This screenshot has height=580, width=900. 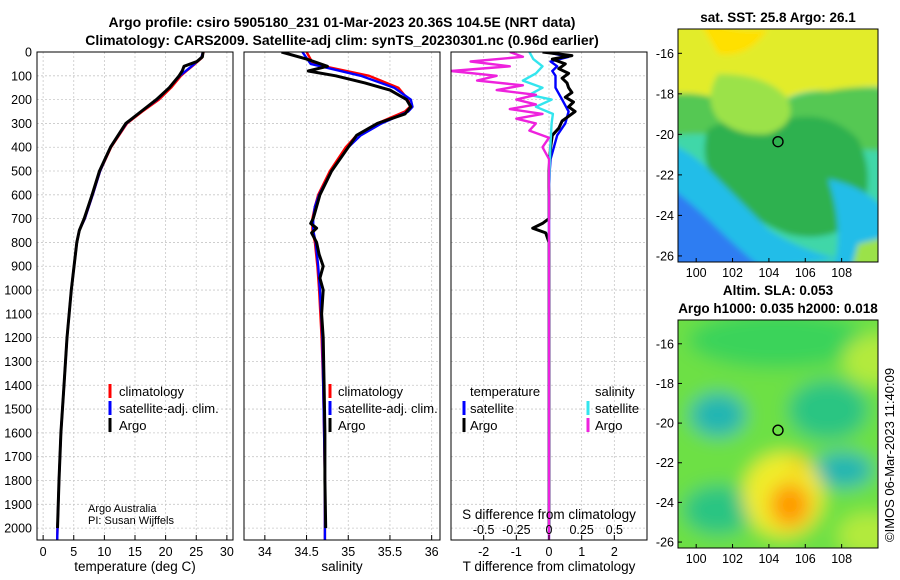 What do you see at coordinates (735, 42) in the screenshot?
I see `sst-yellow-patch` at bounding box center [735, 42].